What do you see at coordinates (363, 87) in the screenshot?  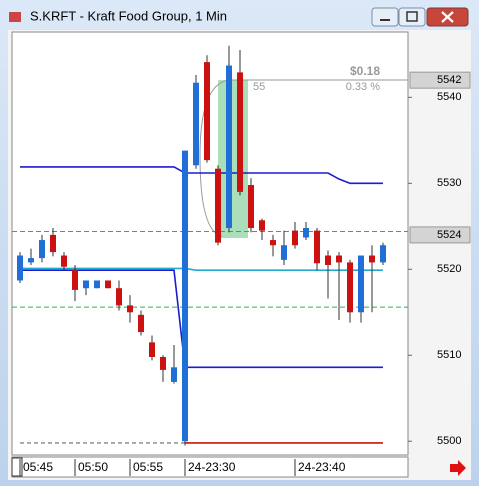 I see `percent-change: 0.33 %` at bounding box center [363, 87].